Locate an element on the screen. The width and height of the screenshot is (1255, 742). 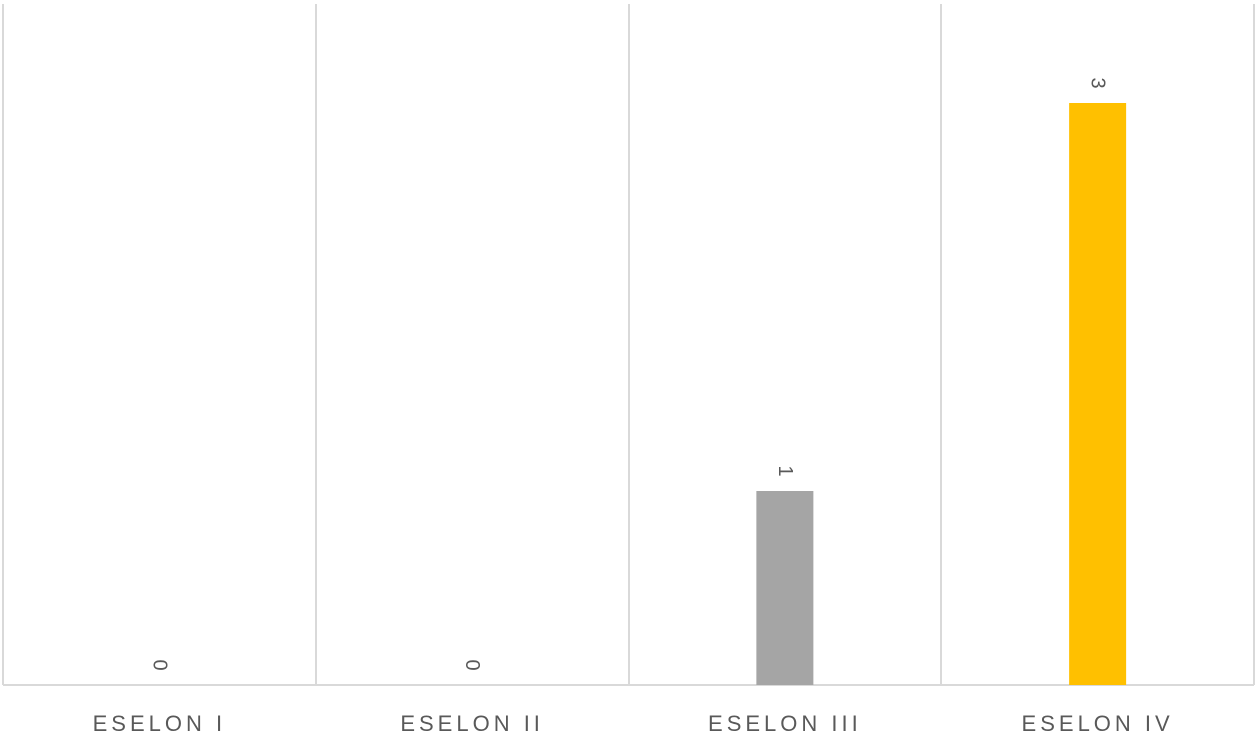
bar-eselon-iv is located at coordinates (1098, 394).